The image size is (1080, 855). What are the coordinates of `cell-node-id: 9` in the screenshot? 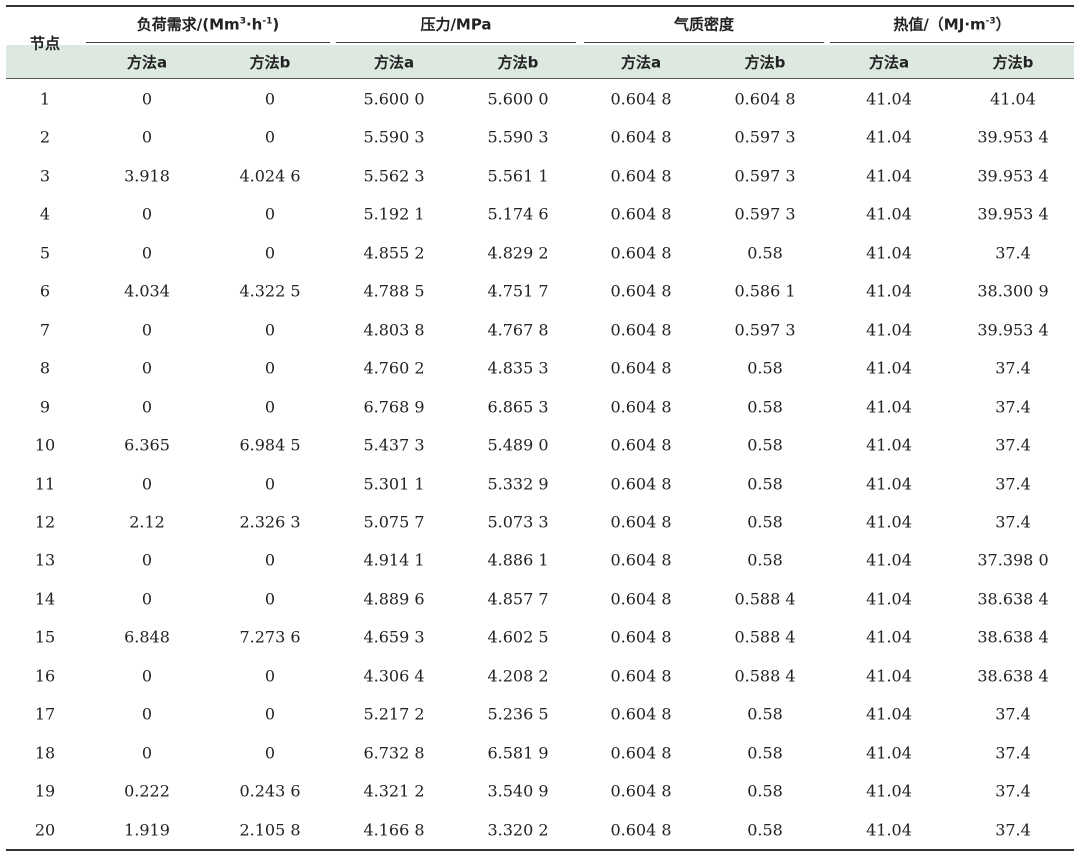 It's located at (45, 407).